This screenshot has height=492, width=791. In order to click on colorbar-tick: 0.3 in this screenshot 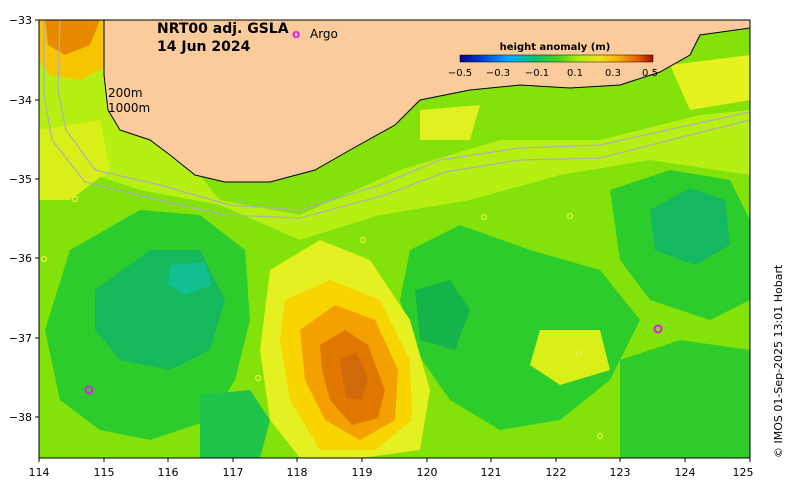, I will do `click(613, 73)`.